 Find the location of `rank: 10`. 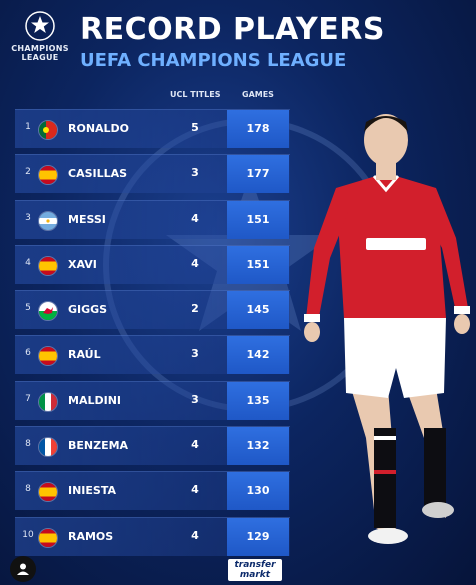

rank: 10 is located at coordinates (28, 534).